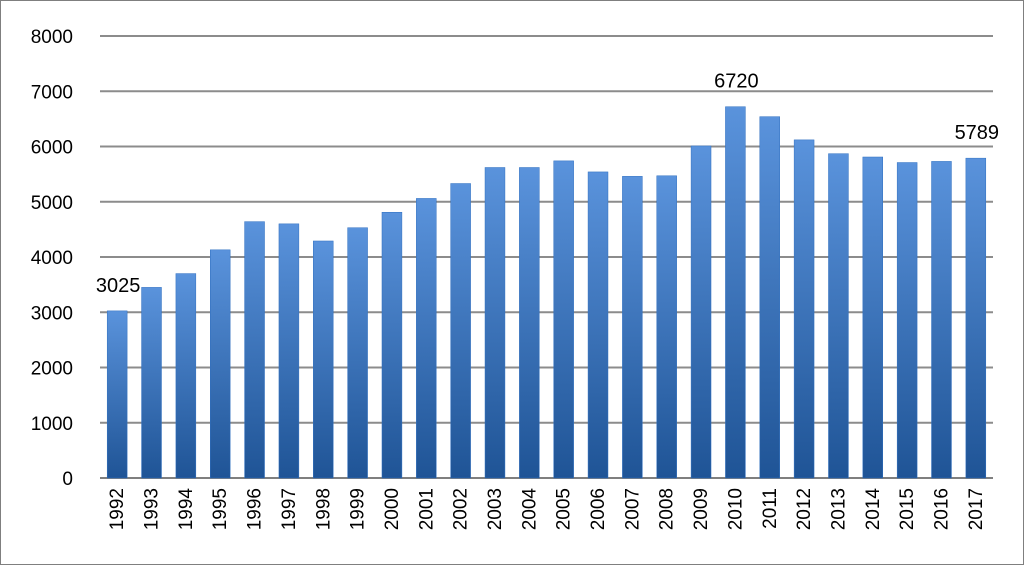 Image resolution: width=1024 pixels, height=565 pixels. I want to click on x-tick-label: 2016, so click(941, 509).